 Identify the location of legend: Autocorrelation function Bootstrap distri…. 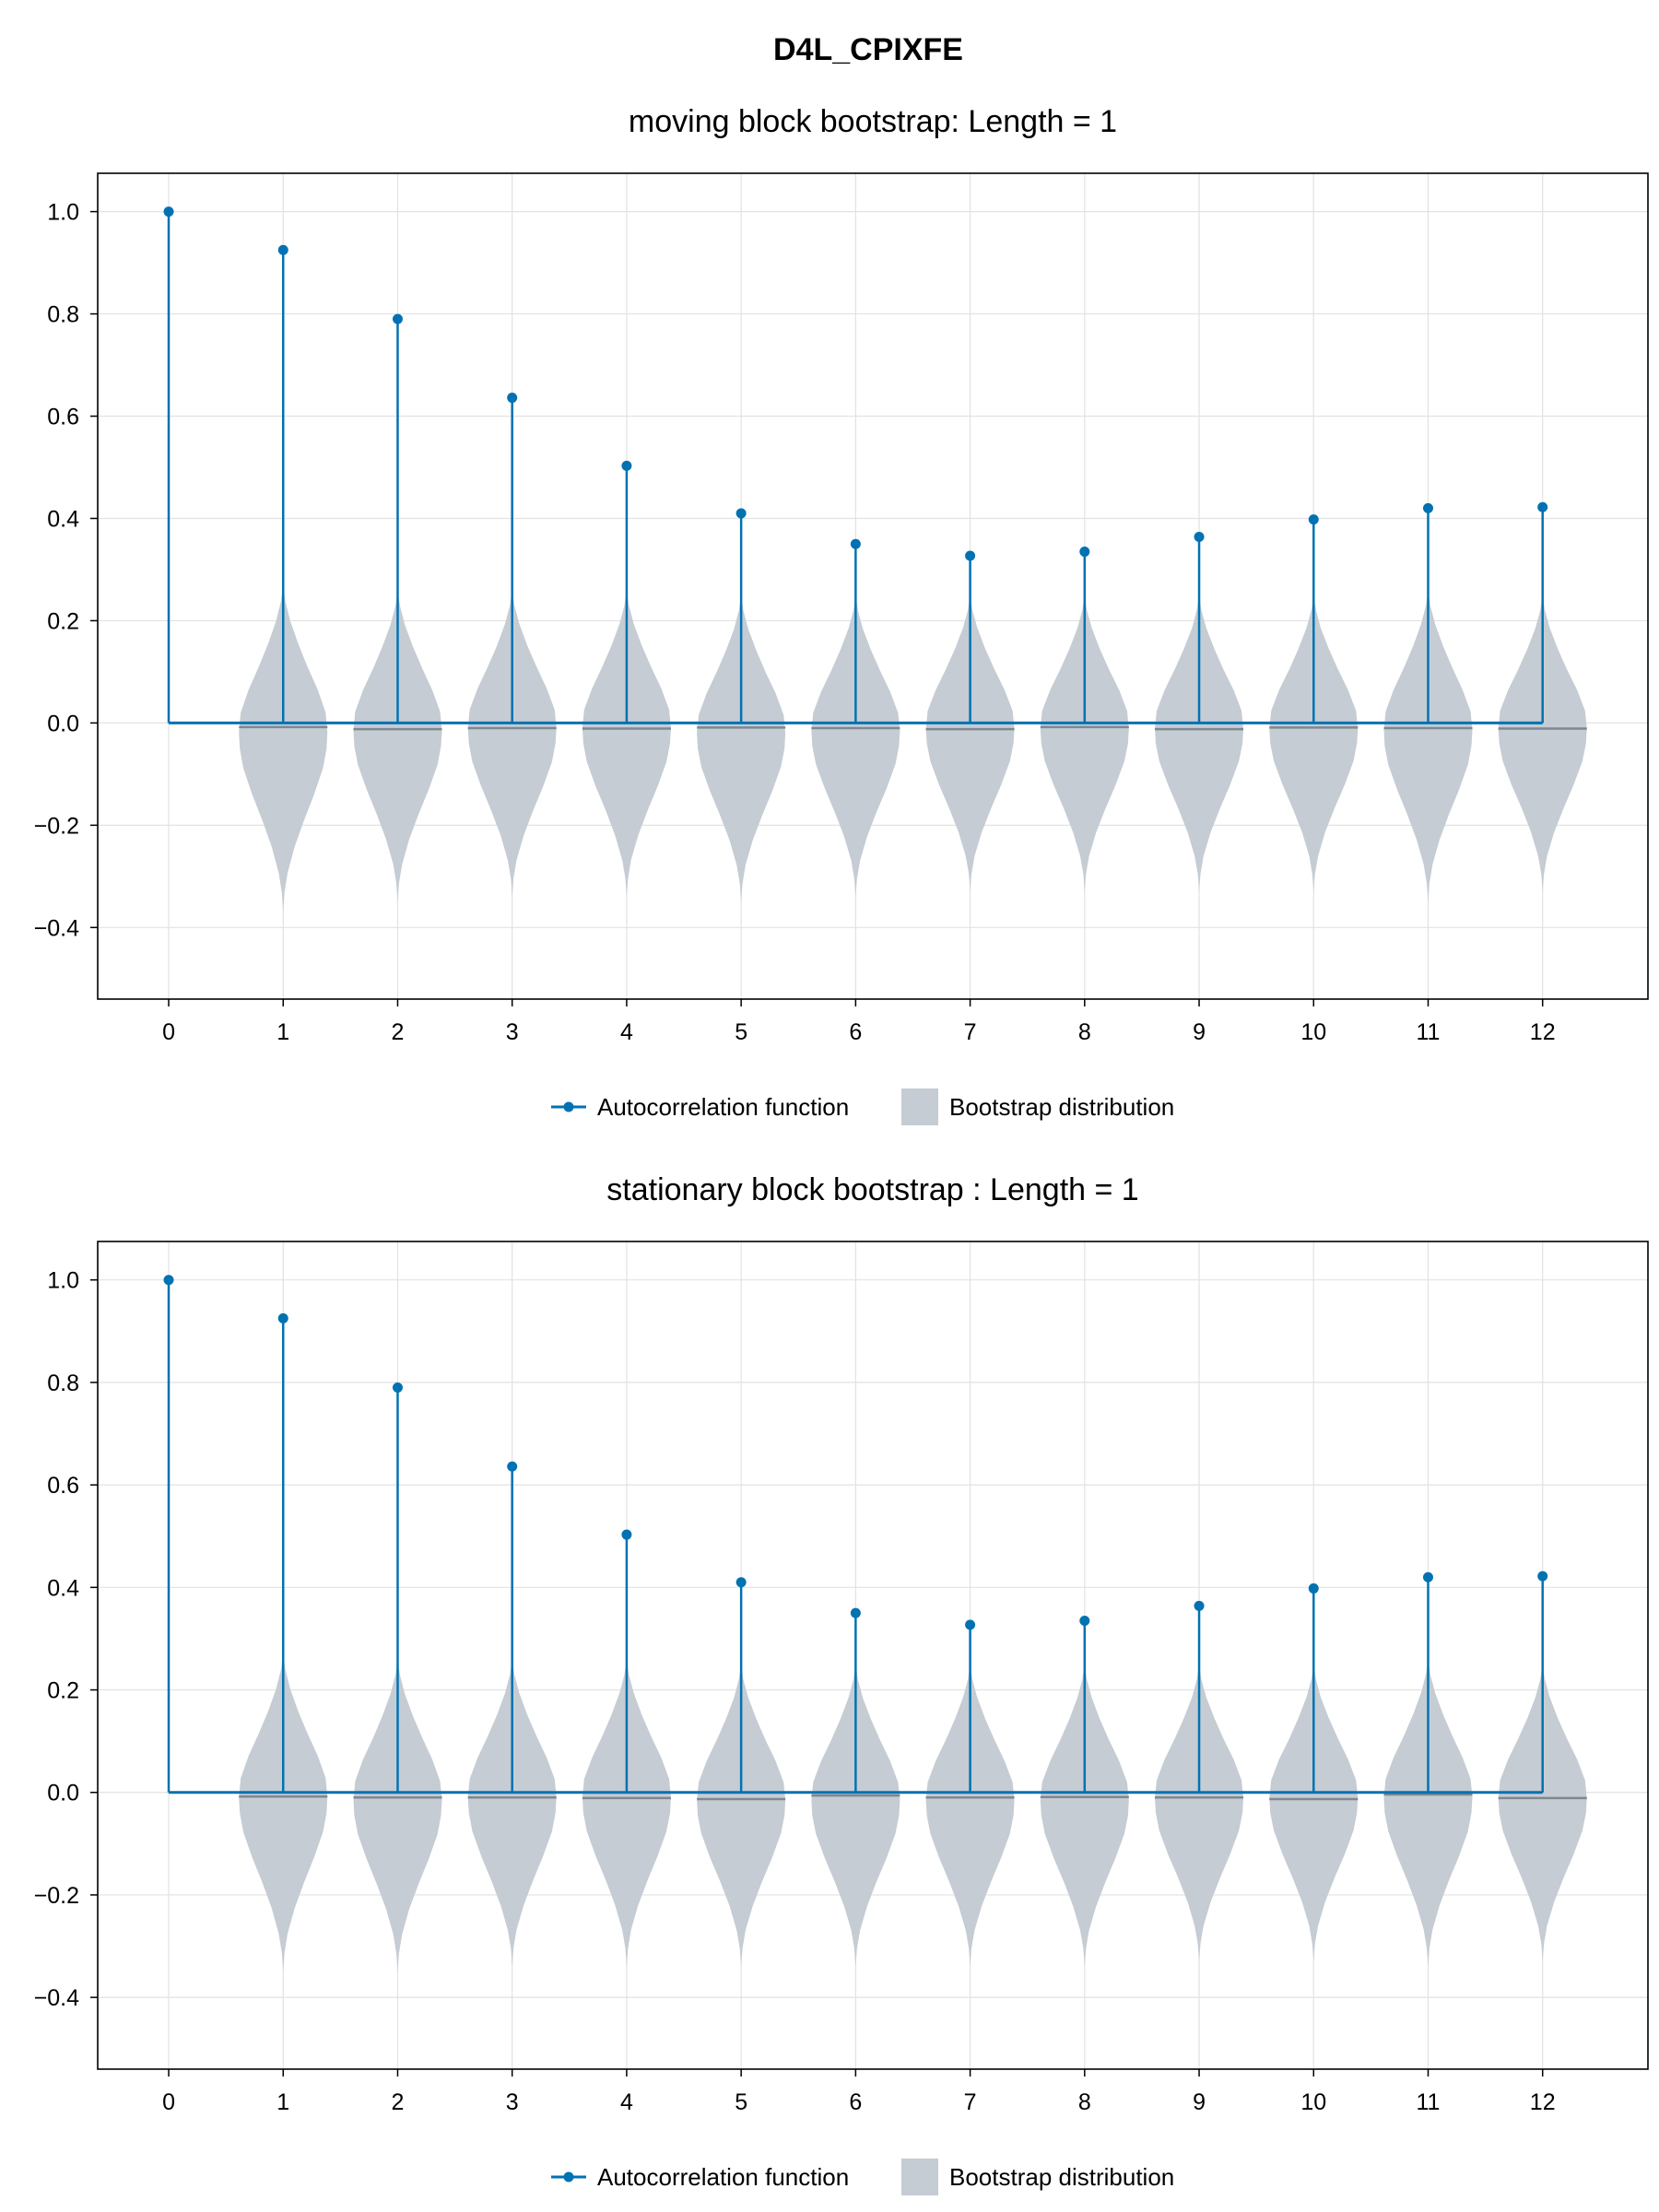
(862, 1106).